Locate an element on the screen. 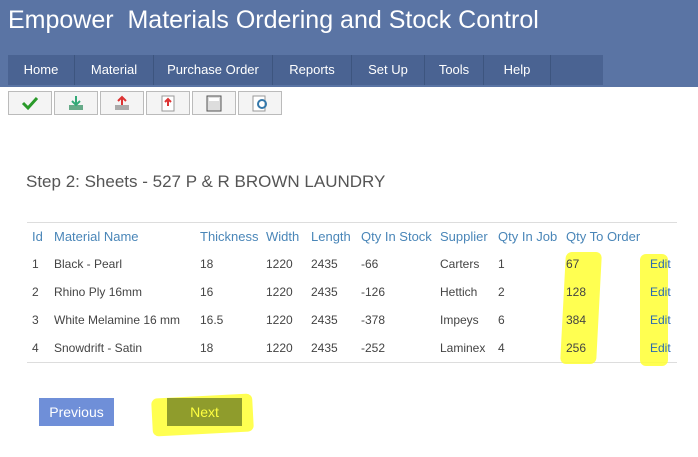 The height and width of the screenshot is (457, 698). tool-download is located at coordinates (76, 103).